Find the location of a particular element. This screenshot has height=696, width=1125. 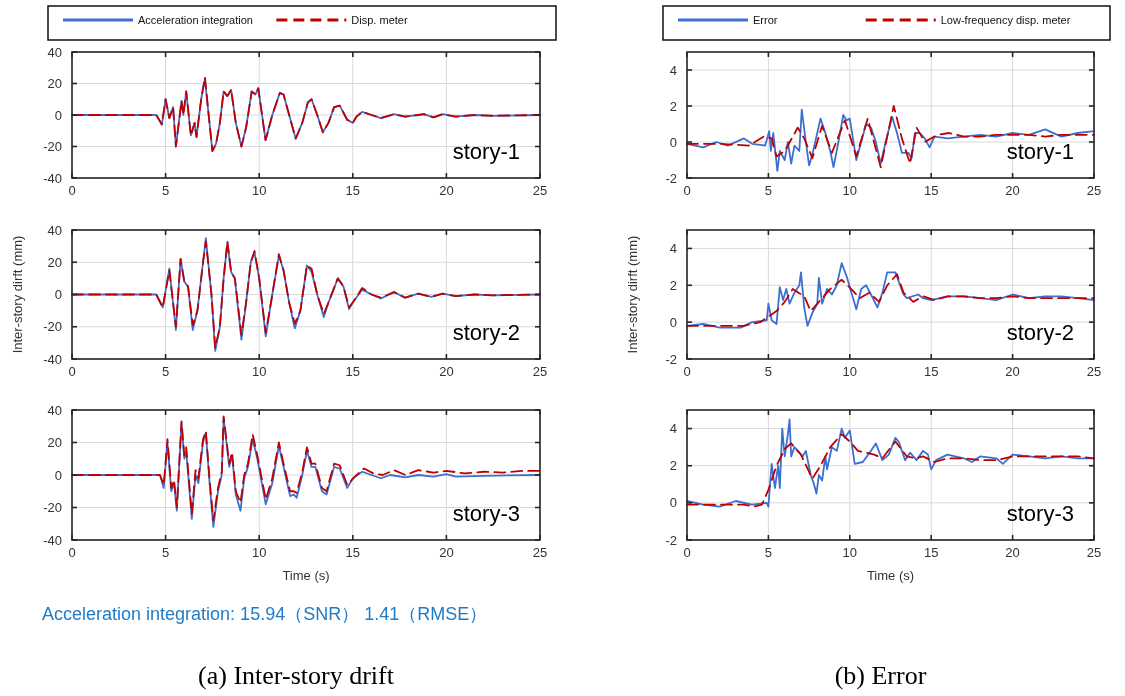

legend-label: Low-frequency disp. meter is located at coordinates (1005, 20).